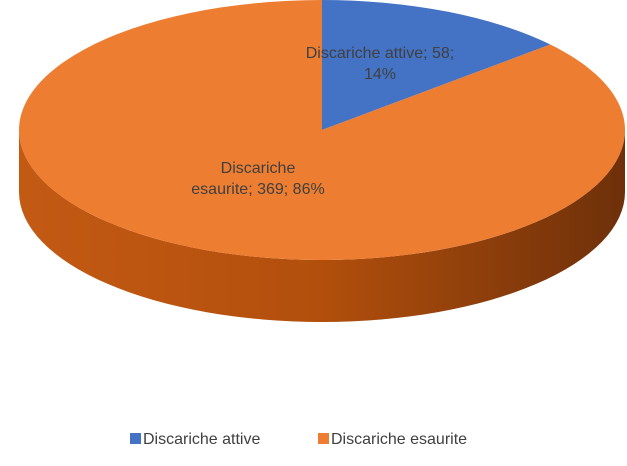  What do you see at coordinates (380, 64) in the screenshot?
I see `data-label: Discariche attive; 58; 14%` at bounding box center [380, 64].